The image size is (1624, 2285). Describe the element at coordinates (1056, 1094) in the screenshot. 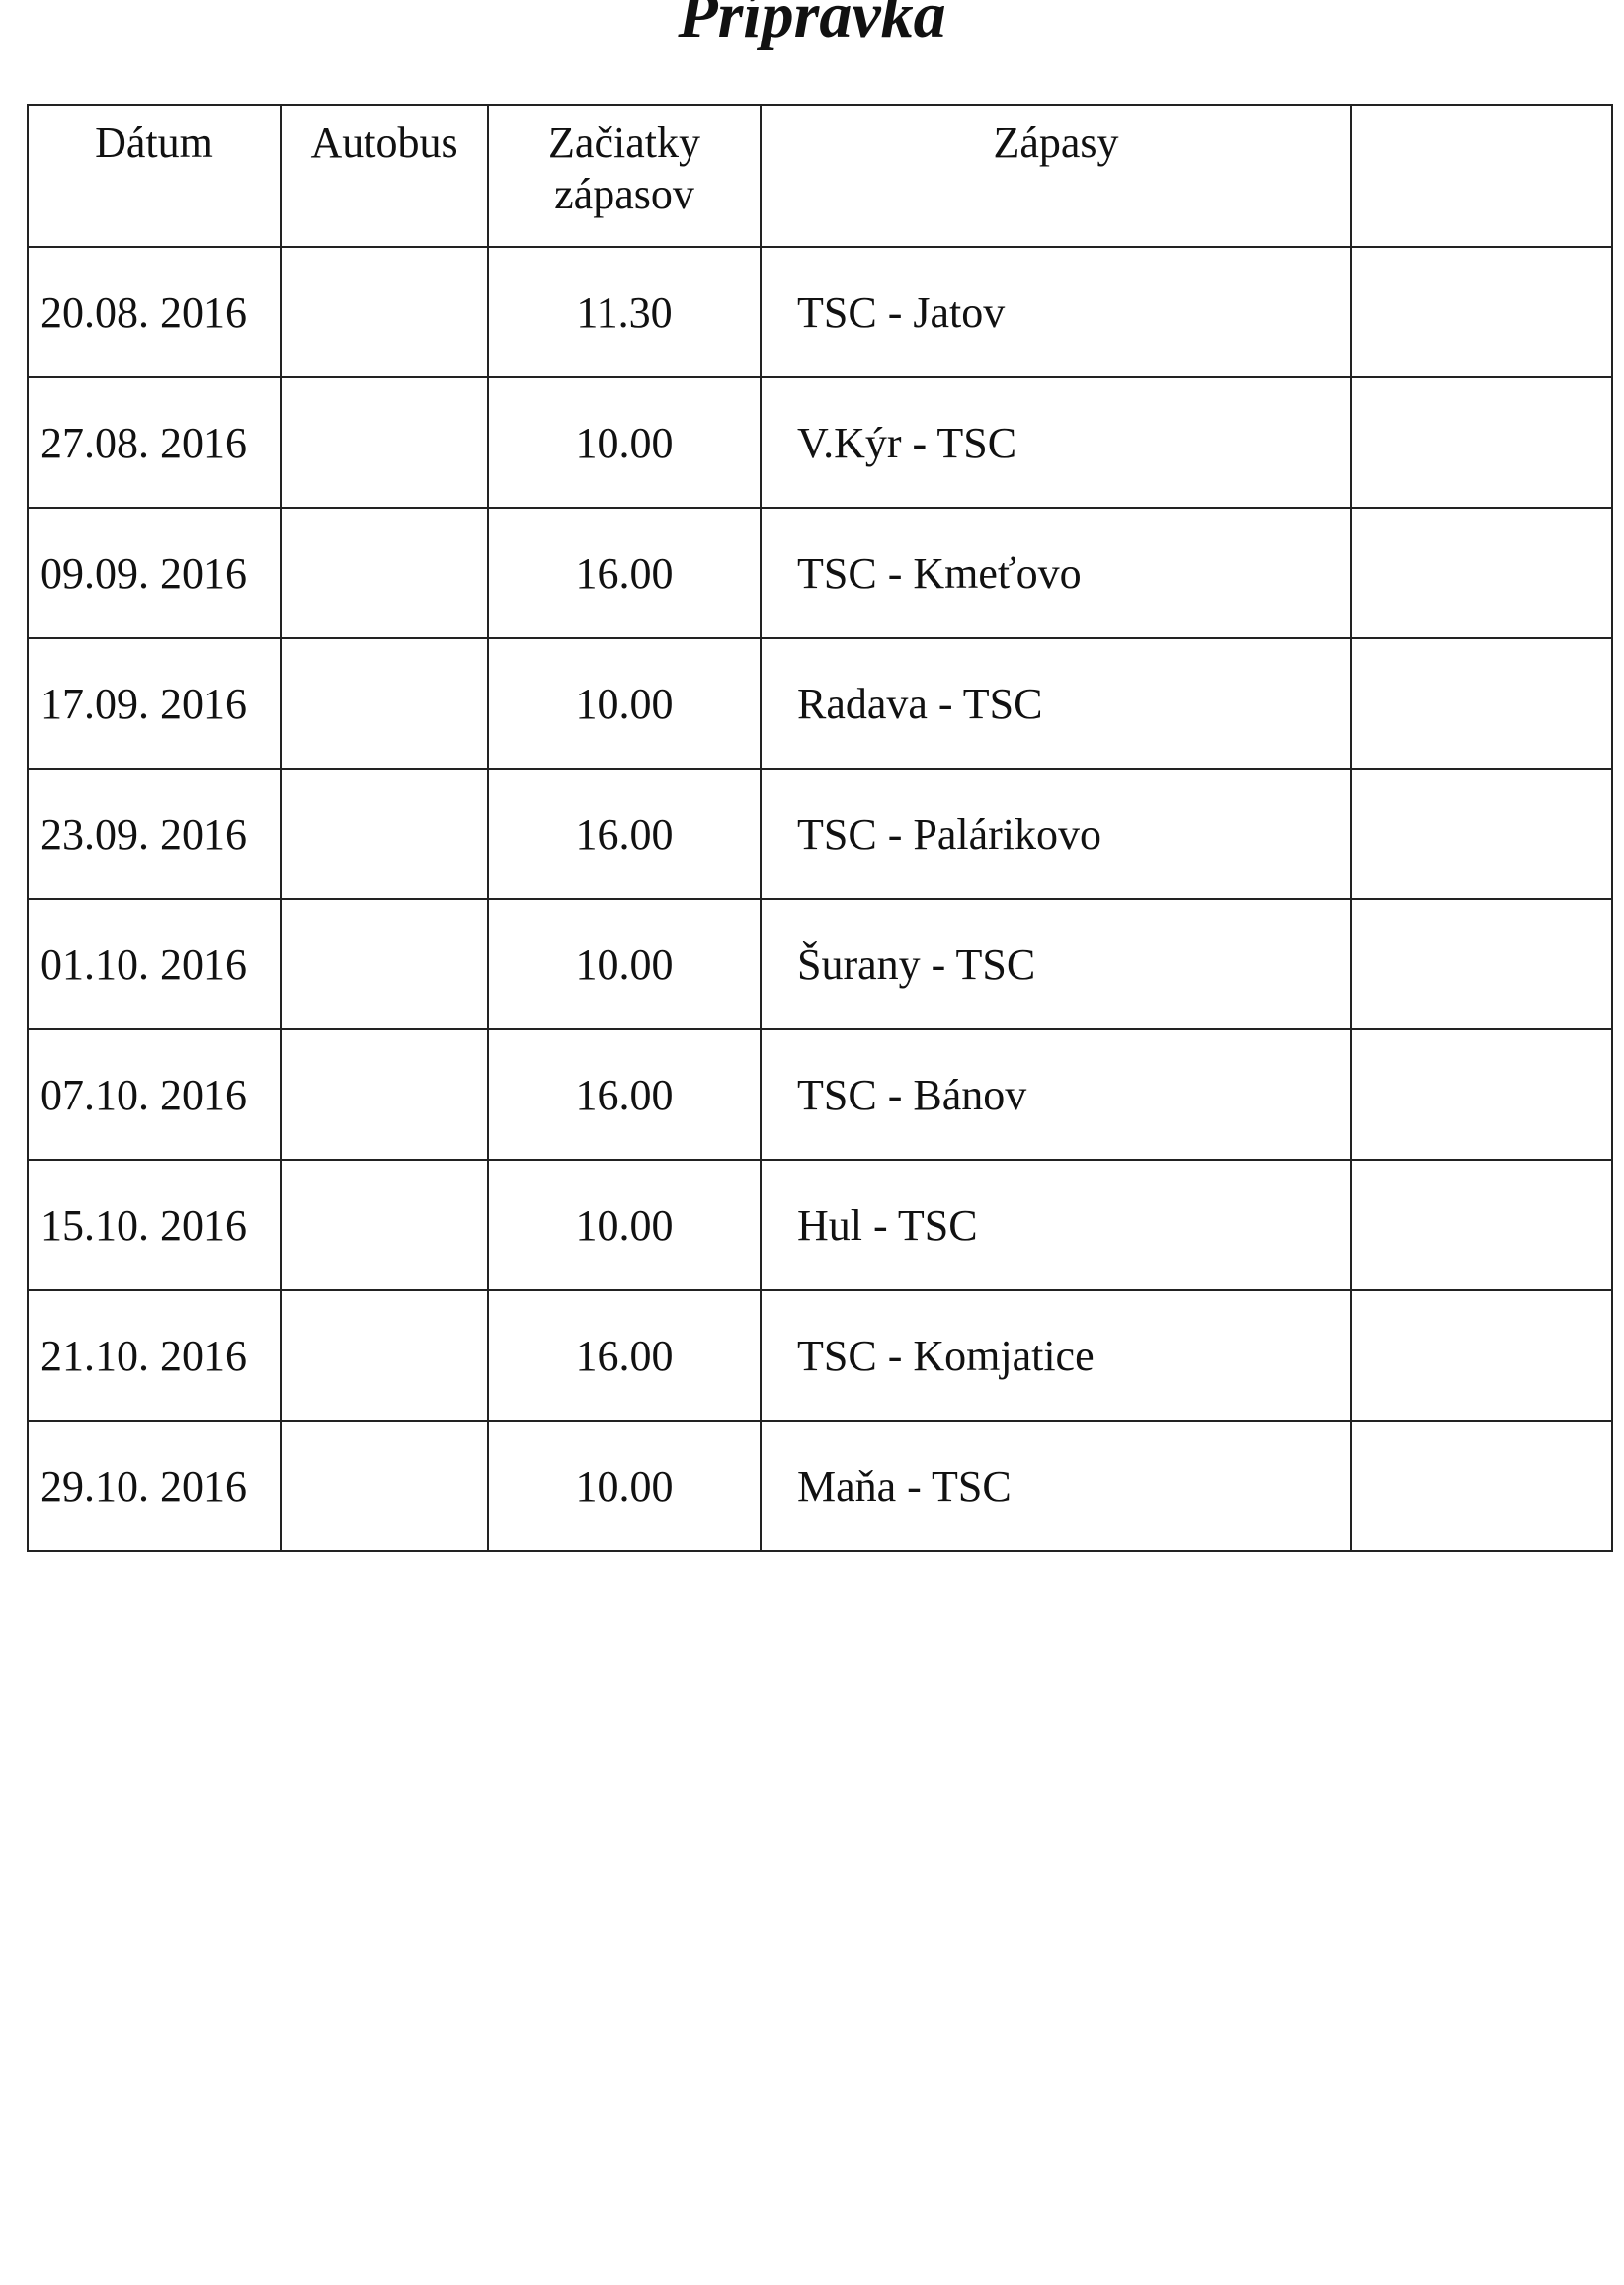

I see `match-cell: TSC - Bánov` at that location.